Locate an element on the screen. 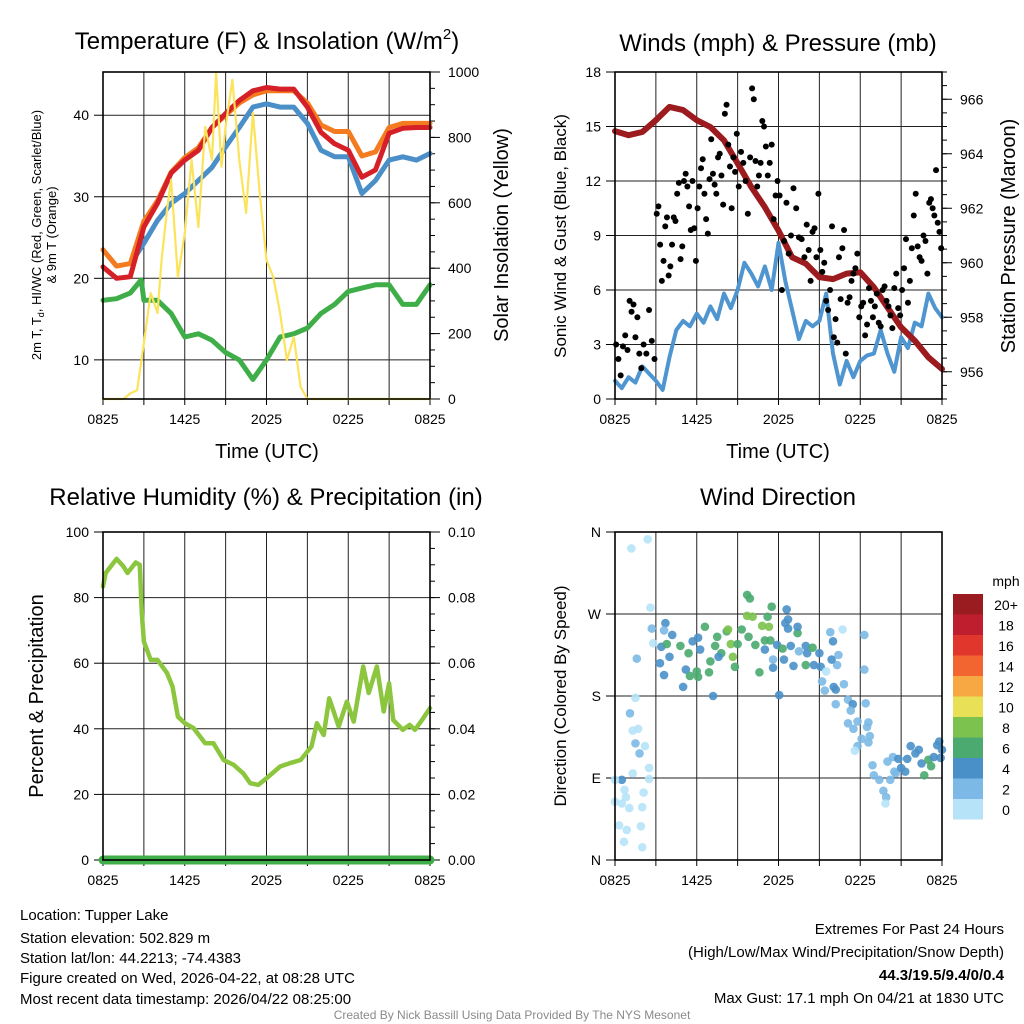 The width and height of the screenshot is (1024, 1024). x-tick-label: 1425 is located at coordinates (696, 419).